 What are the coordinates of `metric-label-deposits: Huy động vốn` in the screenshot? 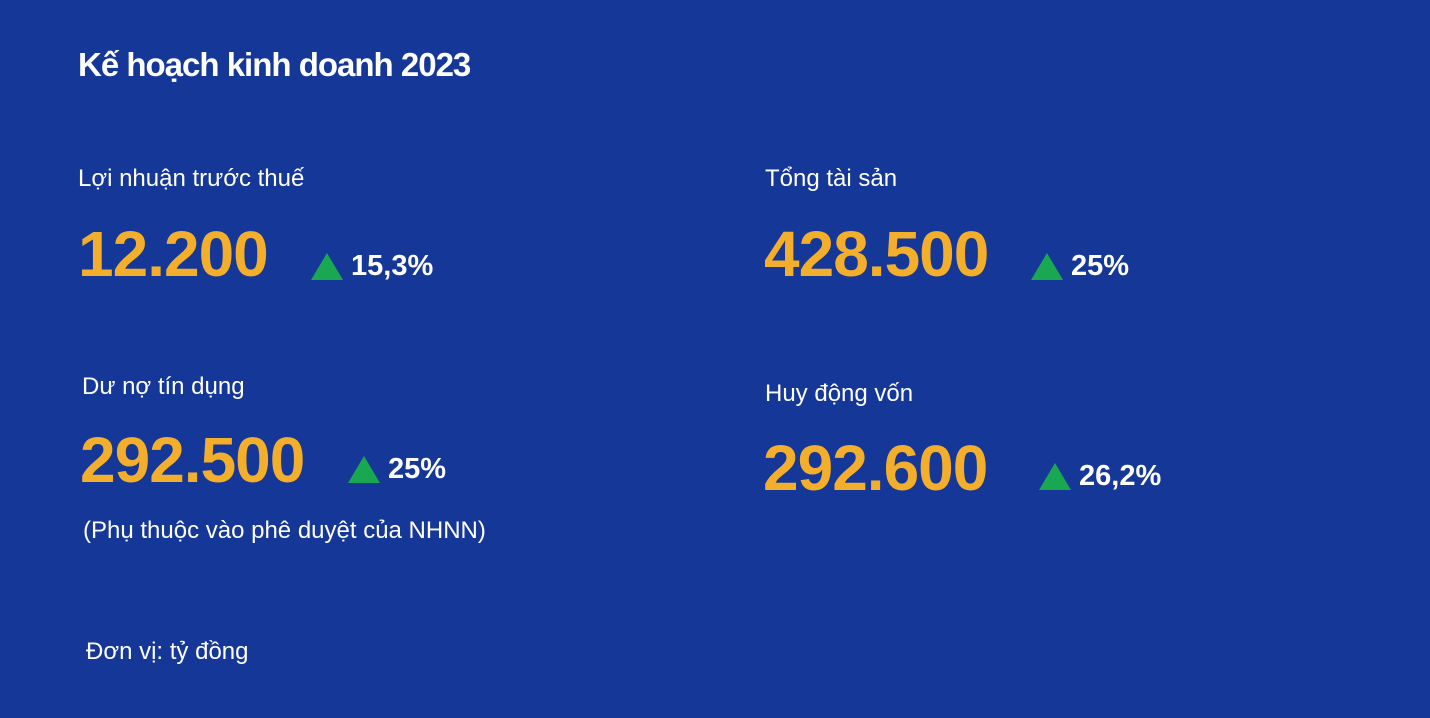 It's located at (839, 393).